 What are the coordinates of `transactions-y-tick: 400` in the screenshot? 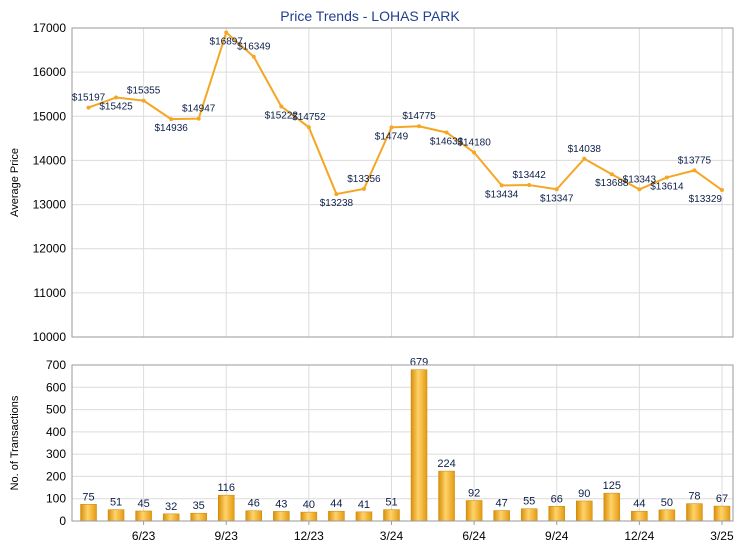 It's located at (56, 432).